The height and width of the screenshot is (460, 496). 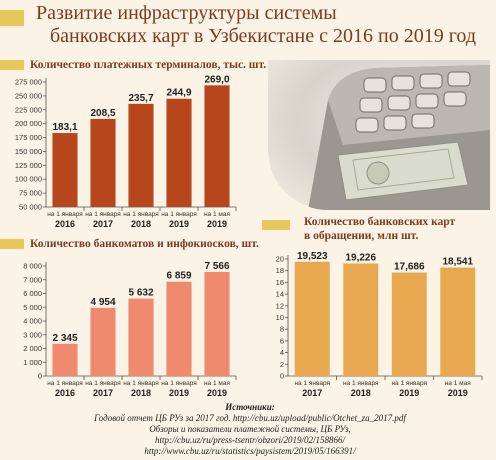 I want to click on atm-chart-title: Количество банкоматов и инфокиосков, шт., so click(x=144, y=244).